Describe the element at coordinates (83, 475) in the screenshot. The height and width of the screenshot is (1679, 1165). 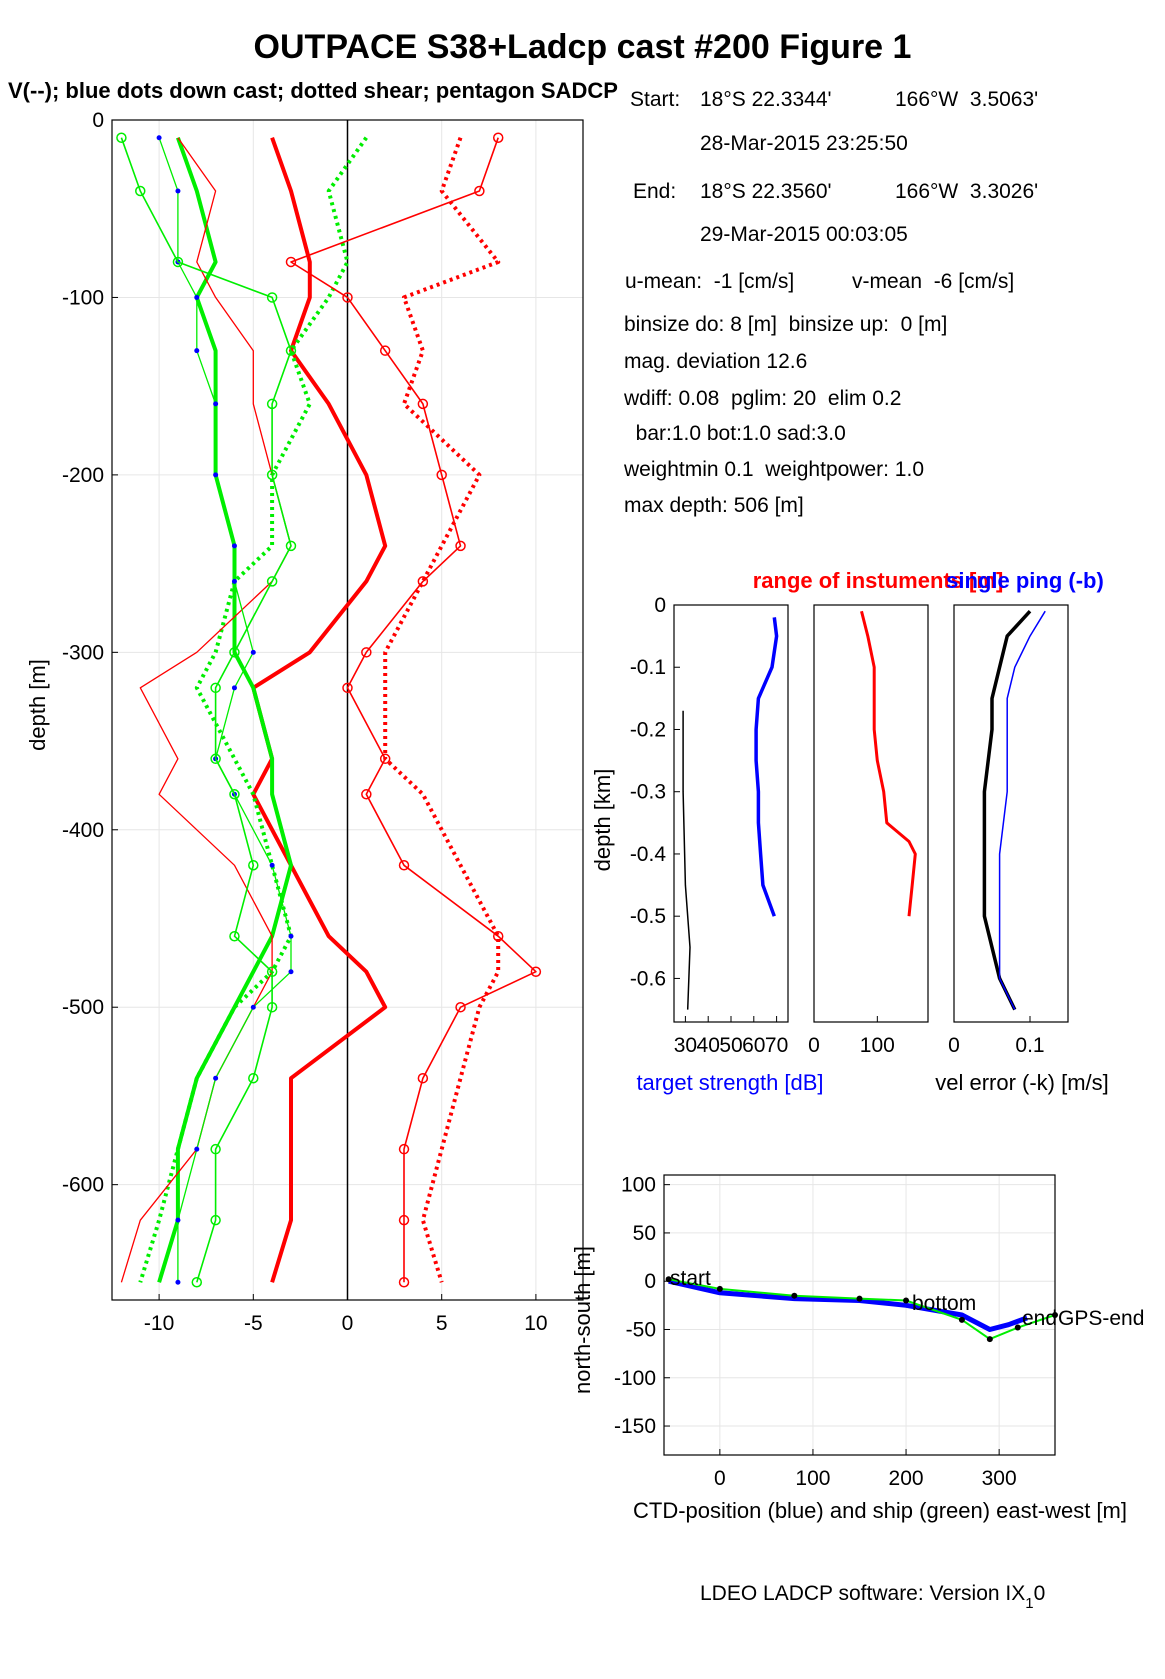
I see `tick-label-y: -200` at that location.